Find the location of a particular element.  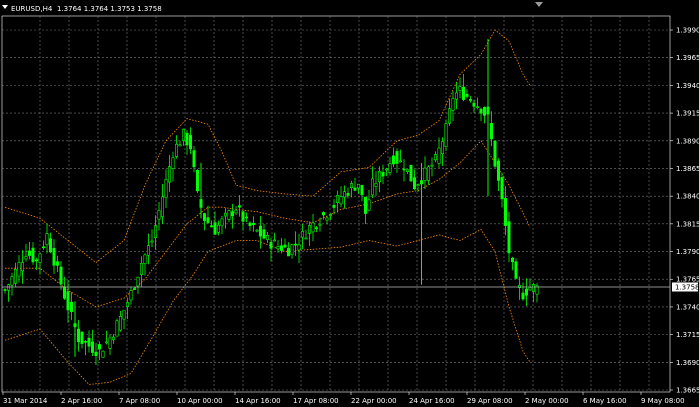

price-tick-label: 1.3890 is located at coordinates (687, 141).